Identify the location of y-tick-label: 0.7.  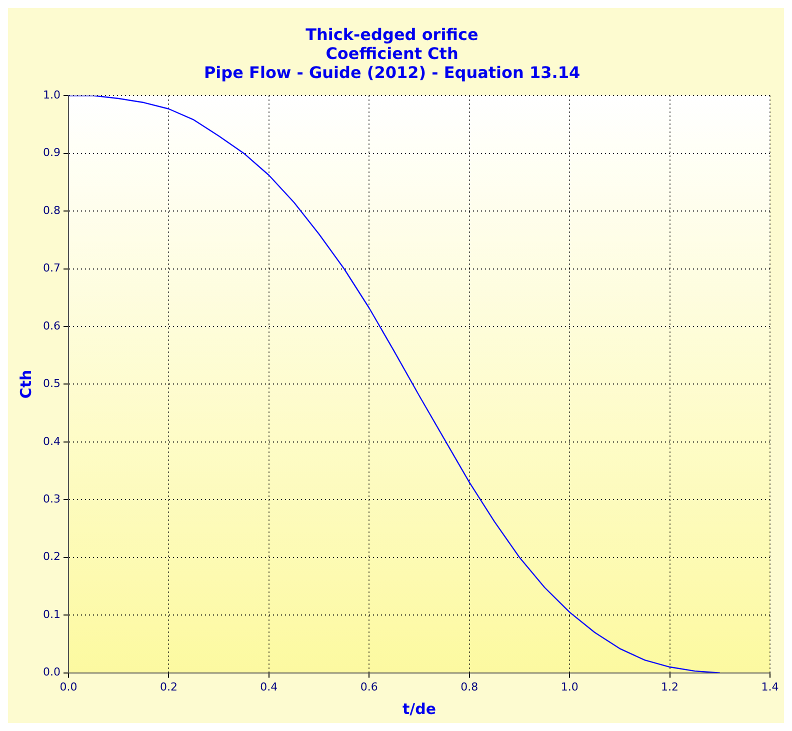
(51, 268).